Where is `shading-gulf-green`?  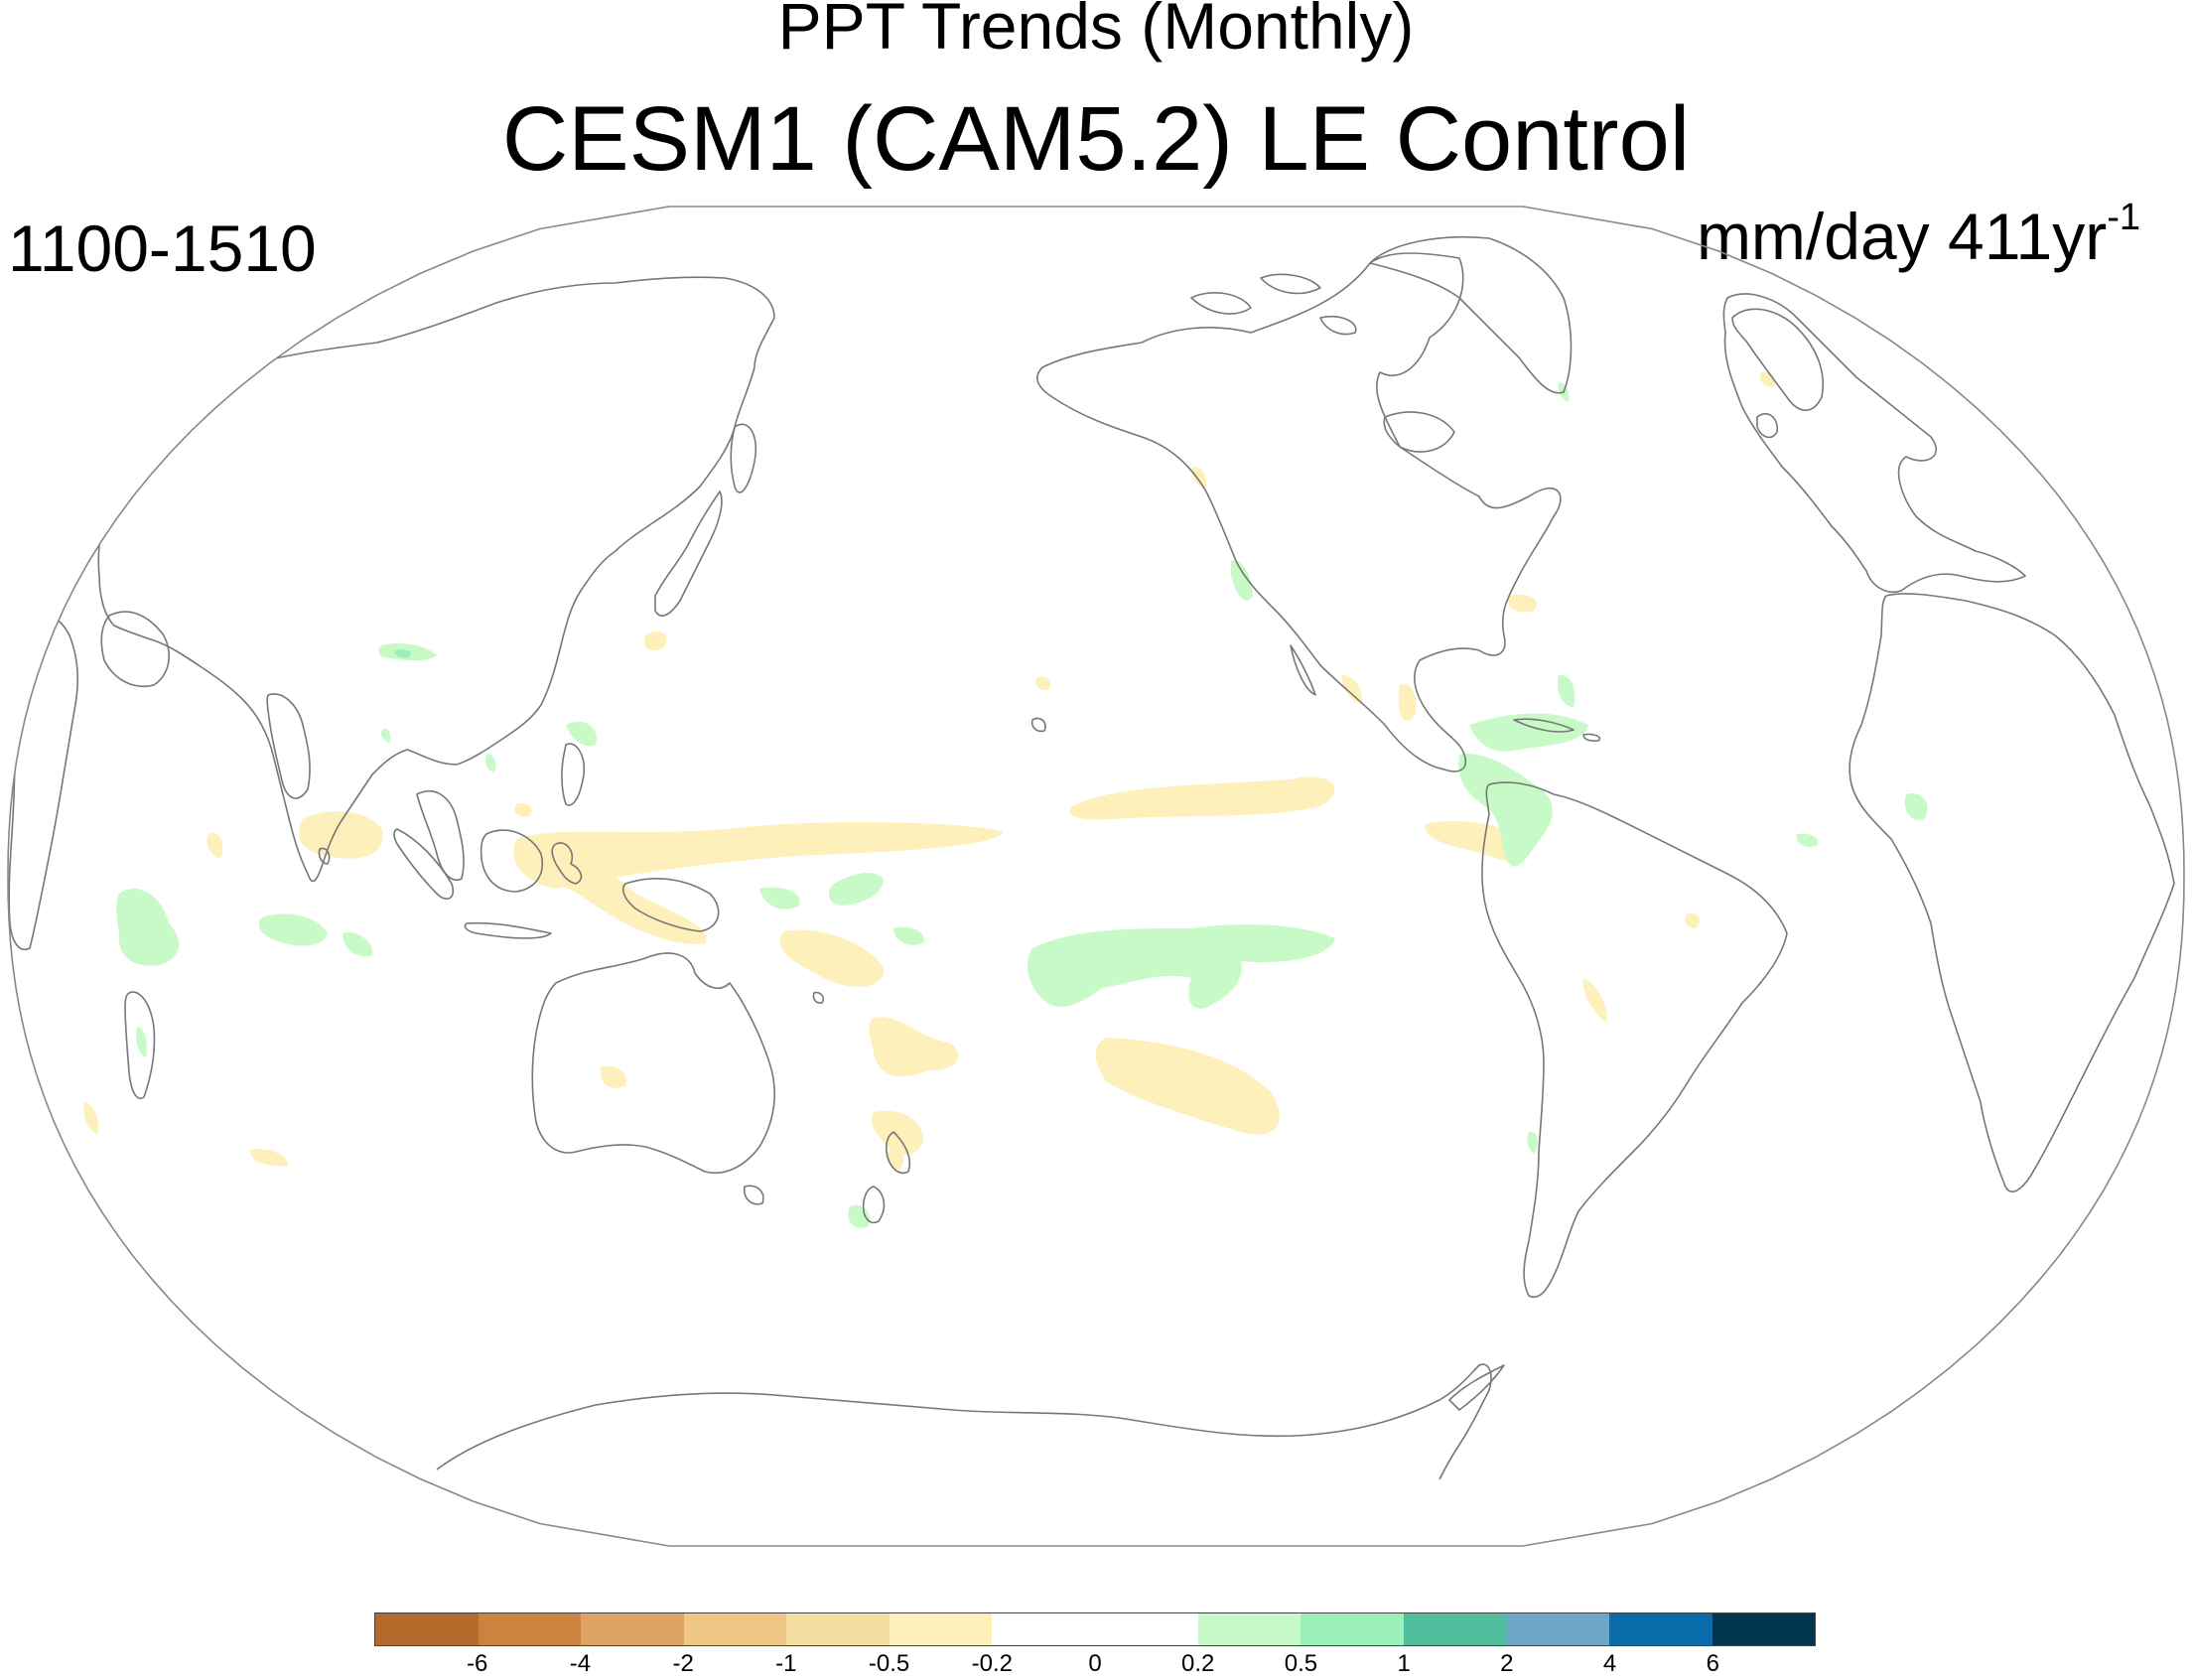
shading-gulf-green is located at coordinates (1567, 690).